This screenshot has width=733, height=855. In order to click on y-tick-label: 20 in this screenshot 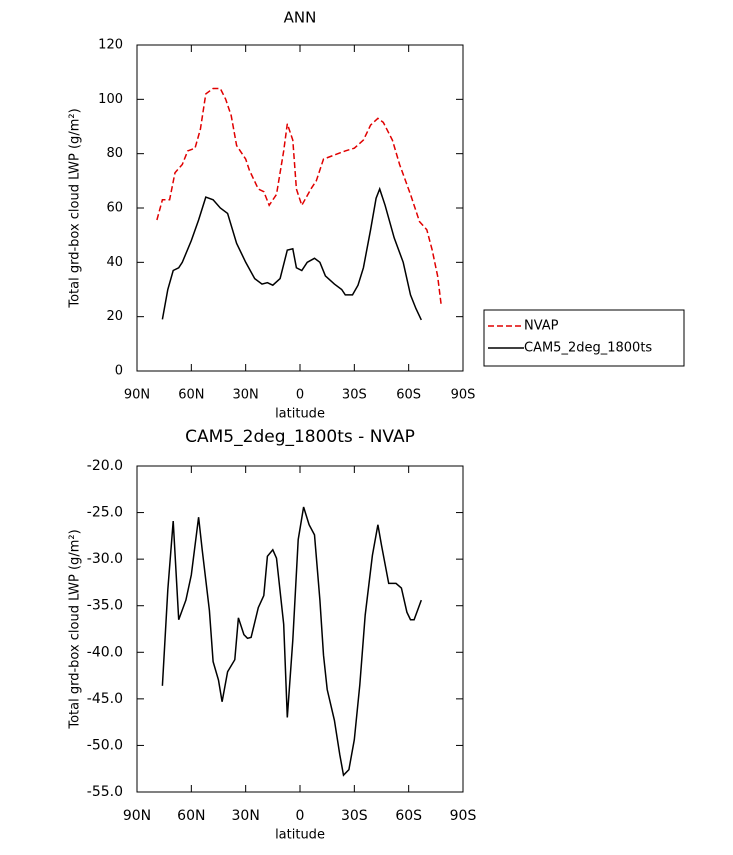, I will do `click(114, 316)`.